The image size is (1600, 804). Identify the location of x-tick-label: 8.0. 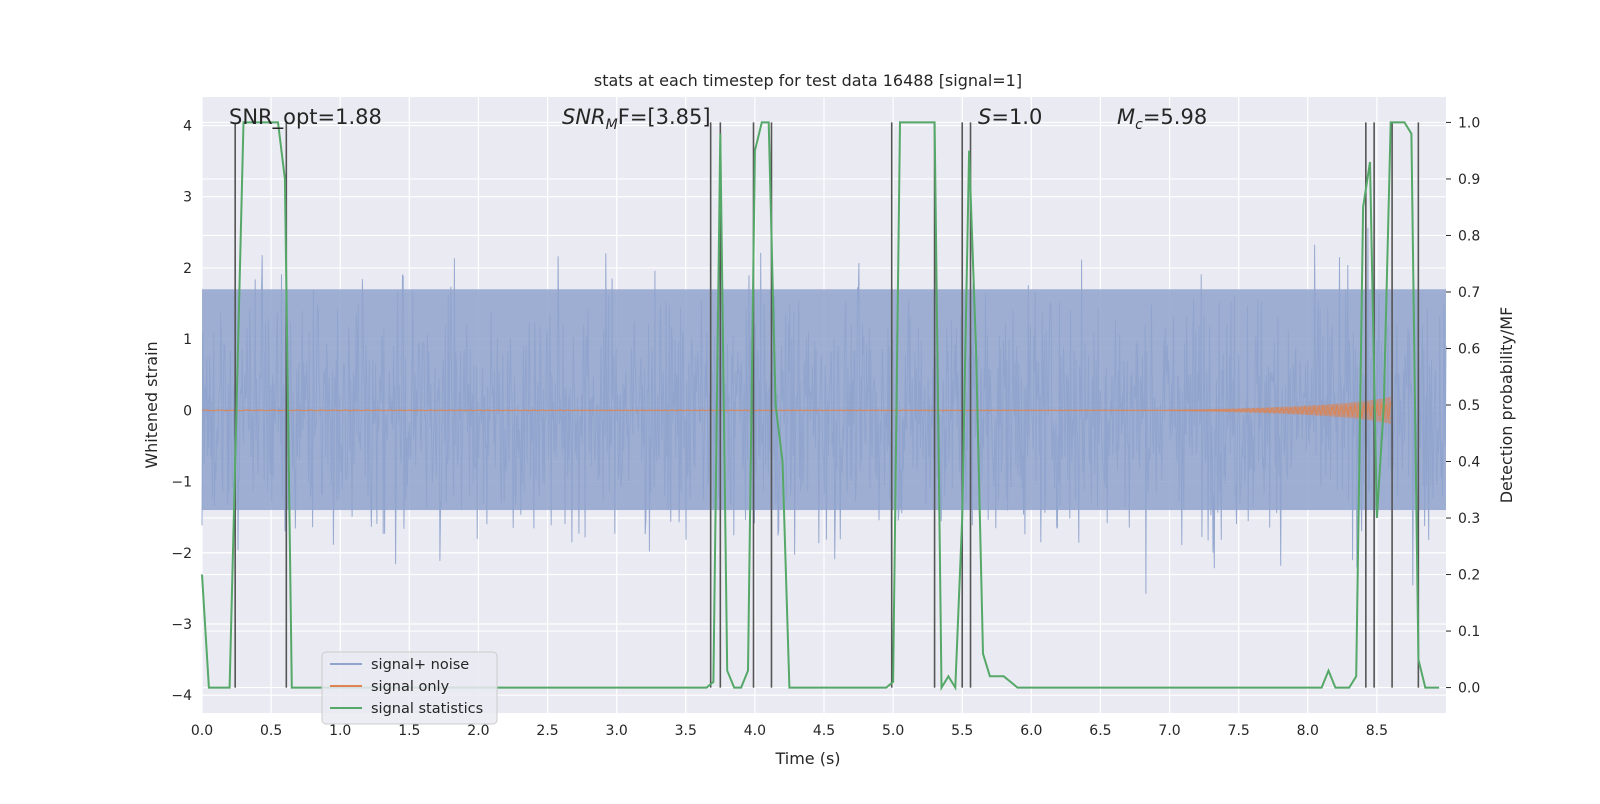
(1308, 731).